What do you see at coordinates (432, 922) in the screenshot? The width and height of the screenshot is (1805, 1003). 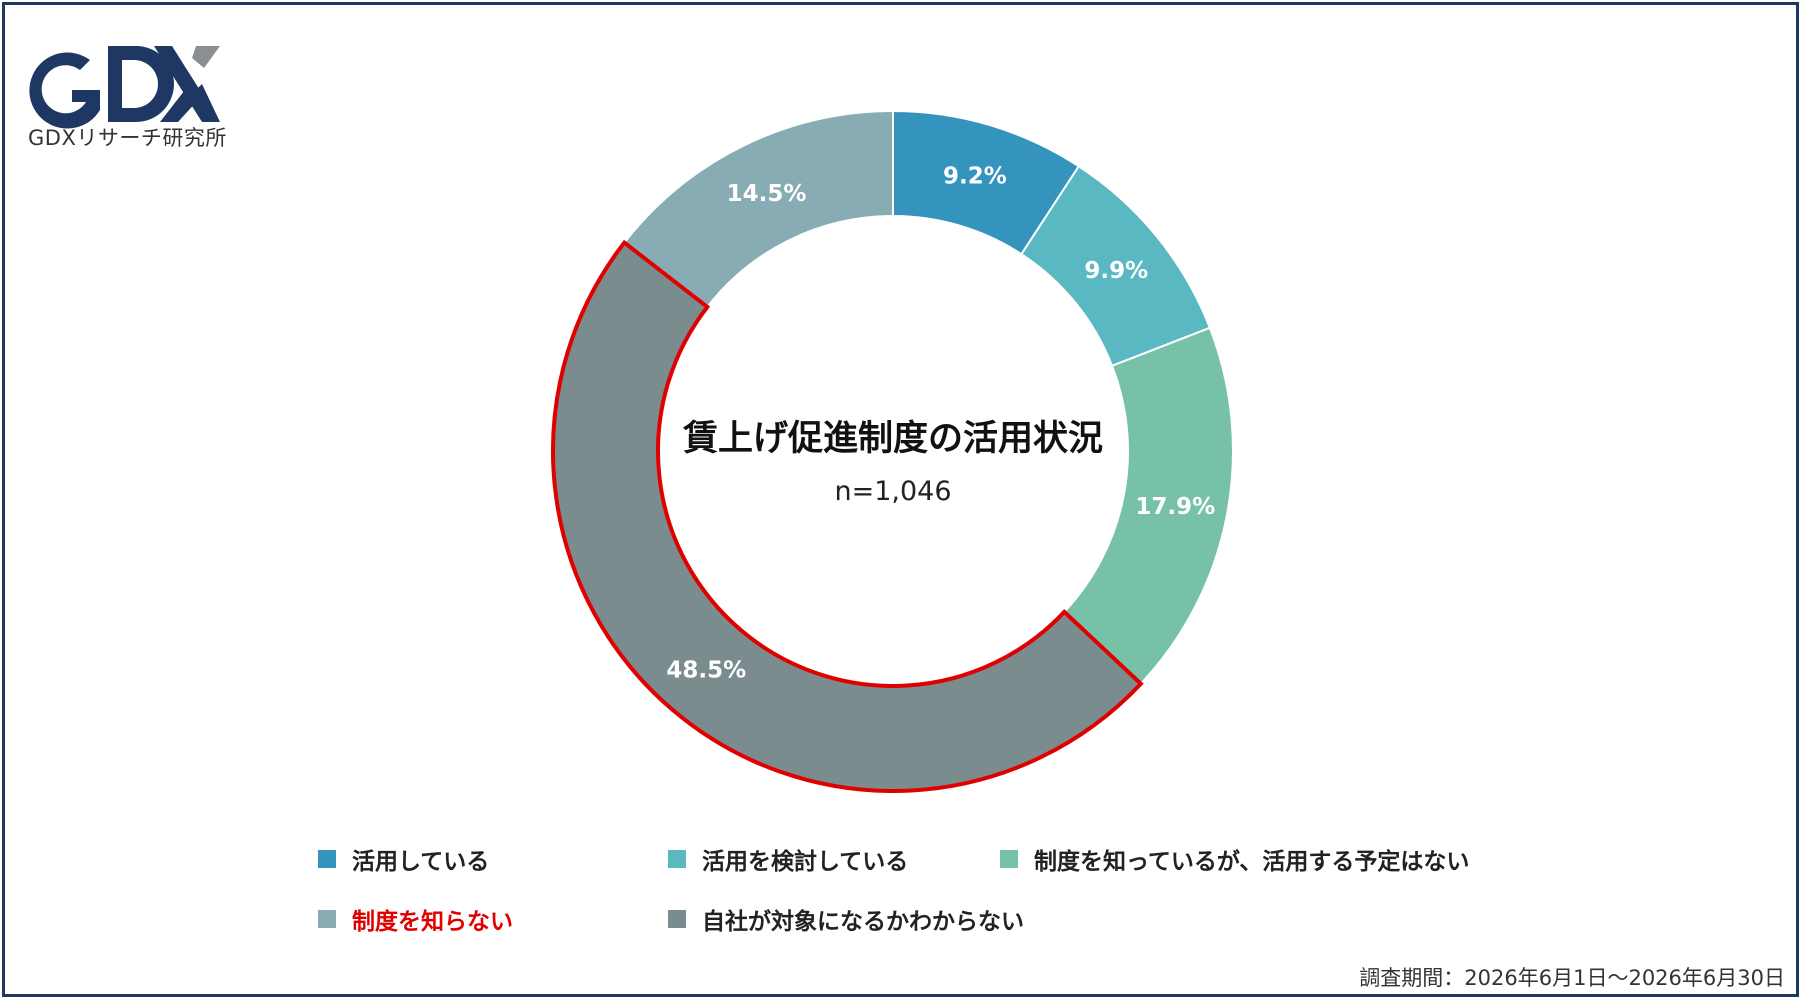 I see `legend-label: 制度を知らない` at bounding box center [432, 922].